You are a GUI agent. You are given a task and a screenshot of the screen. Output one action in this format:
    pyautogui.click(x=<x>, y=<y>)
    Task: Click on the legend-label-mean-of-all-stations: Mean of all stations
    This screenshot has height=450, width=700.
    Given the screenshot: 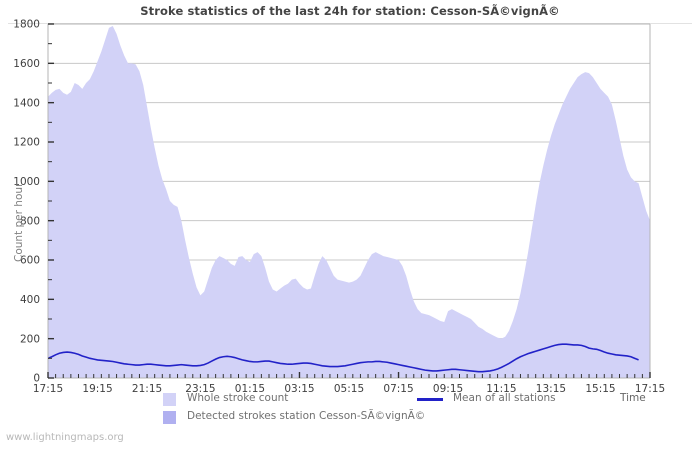 What is the action you would take?
    pyautogui.click(x=504, y=398)
    